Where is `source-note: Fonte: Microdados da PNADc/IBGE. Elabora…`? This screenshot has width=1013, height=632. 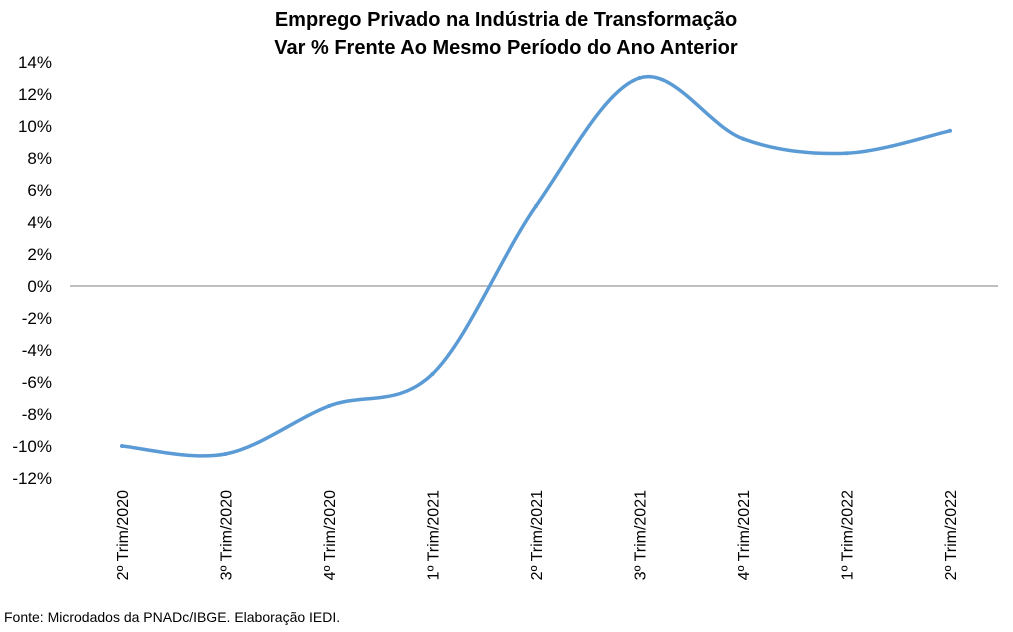 source-note: Fonte: Microdados da PNADc/IBGE. Elabora… is located at coordinates (172, 617).